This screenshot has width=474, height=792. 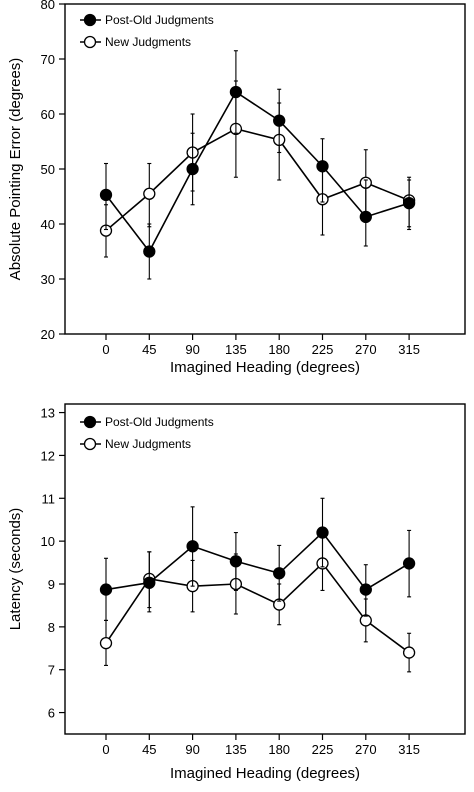 What do you see at coordinates (48, 541) in the screenshot?
I see `y-tick-label: 10` at bounding box center [48, 541].